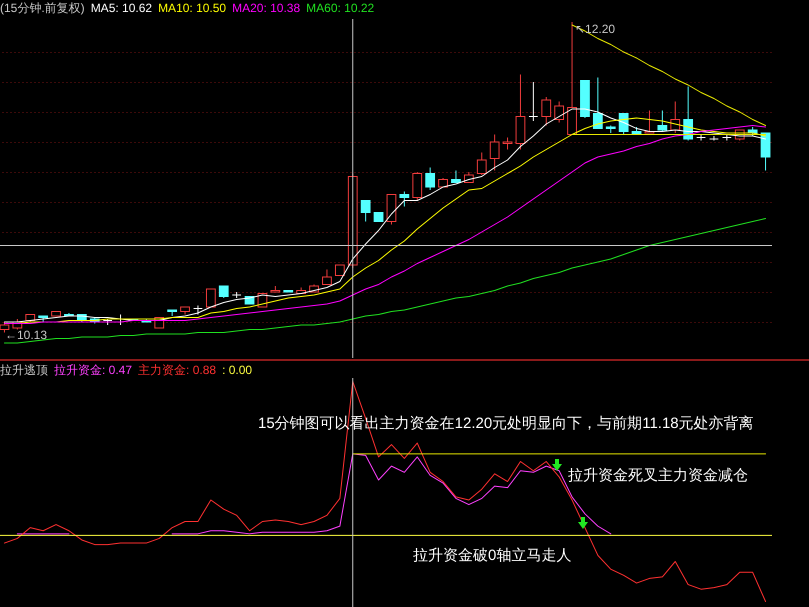  Describe the element at coordinates (177, 370) in the screenshot. I see `text: 主力资金: 0.88` at that location.